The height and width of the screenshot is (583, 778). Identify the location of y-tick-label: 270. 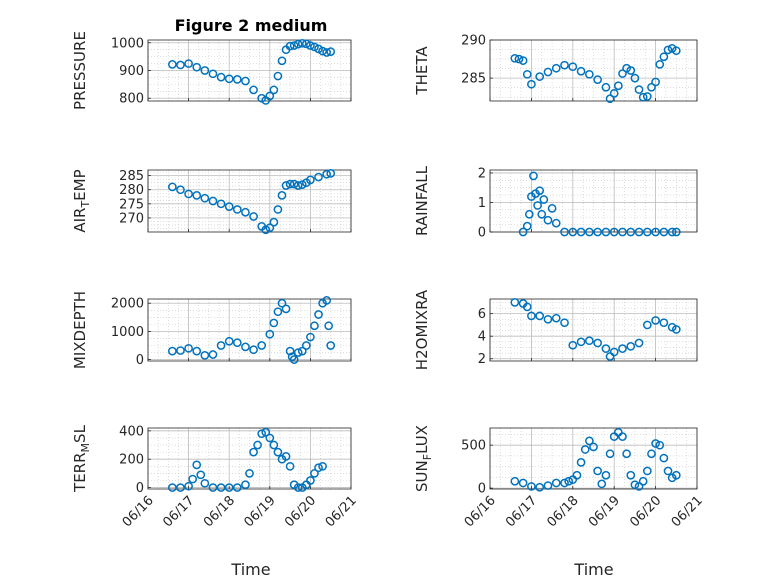
(131, 218).